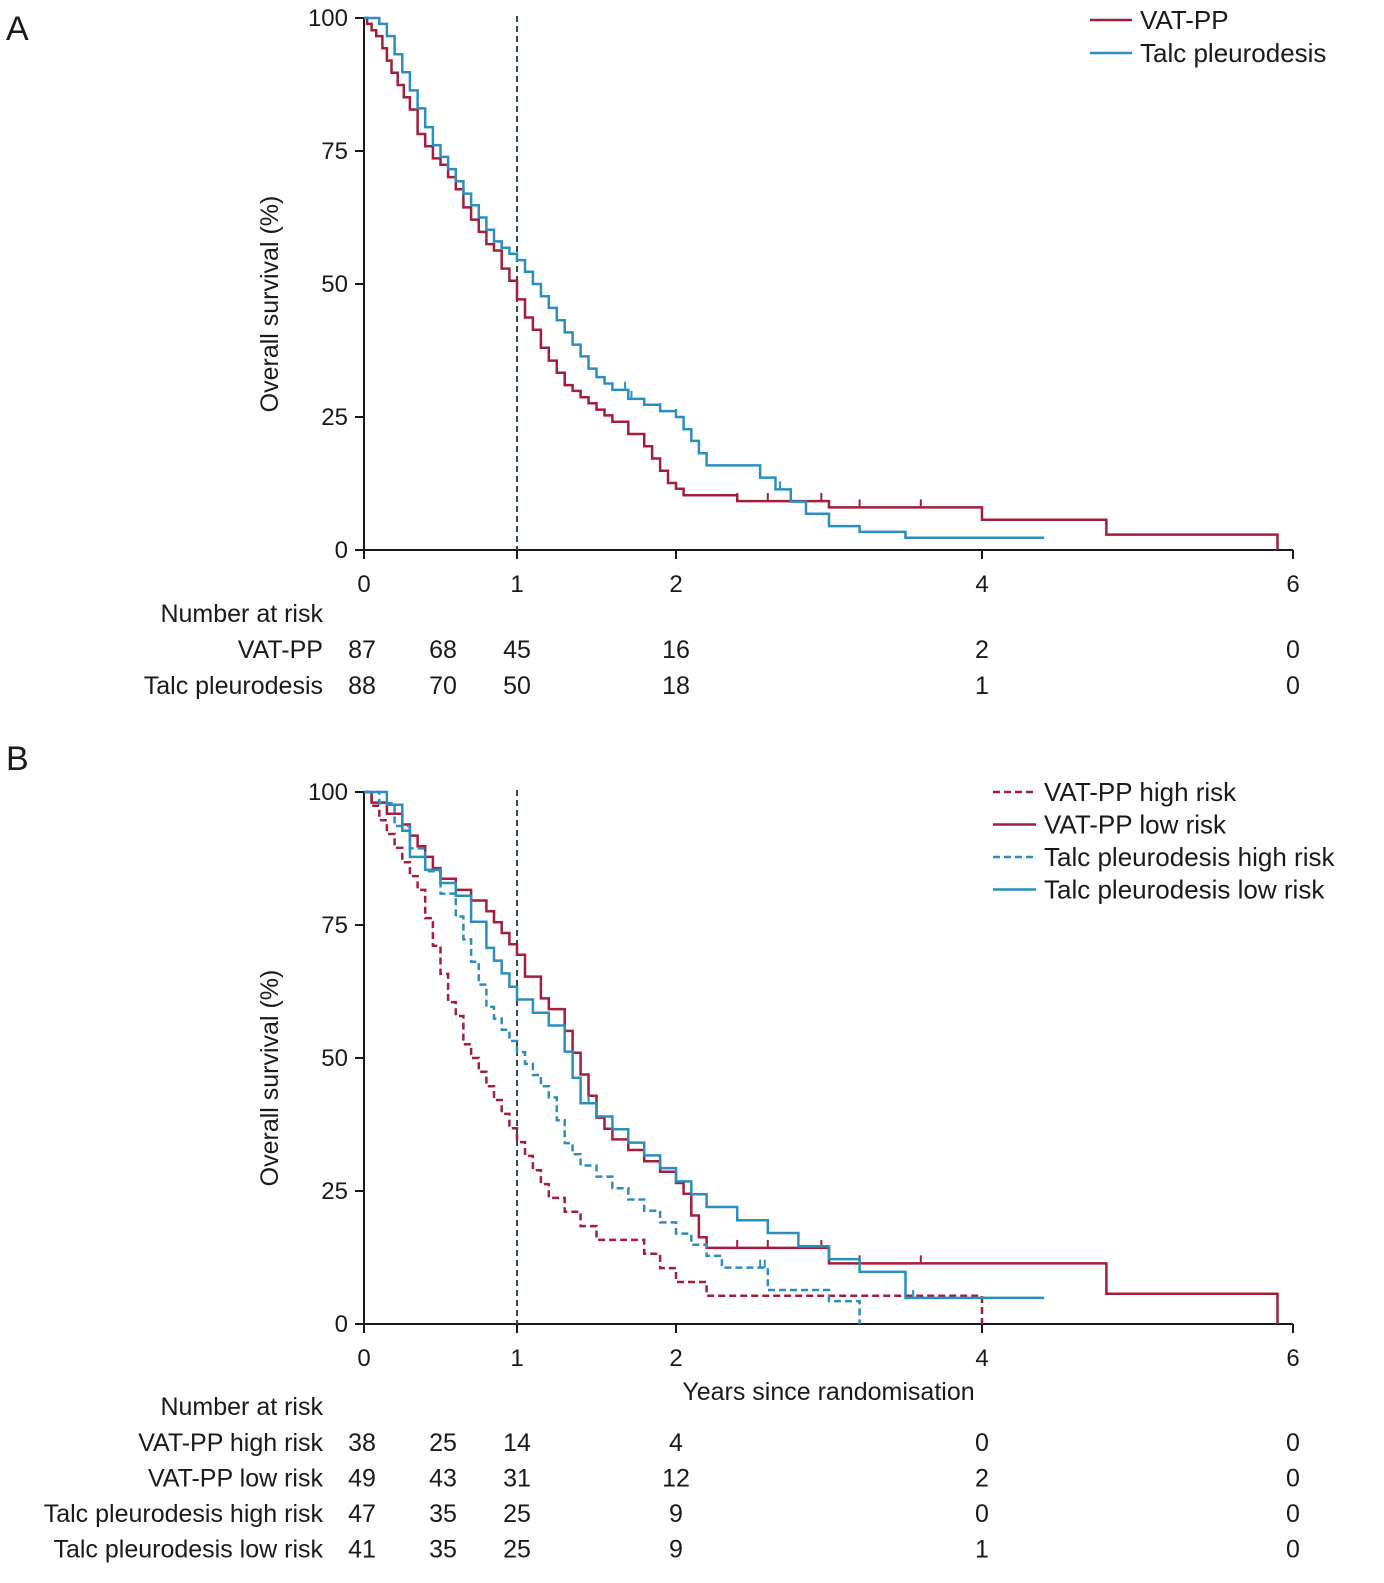 Image resolution: width=1384 pixels, height=1583 pixels. I want to click on risk-value: 50, so click(517, 686).